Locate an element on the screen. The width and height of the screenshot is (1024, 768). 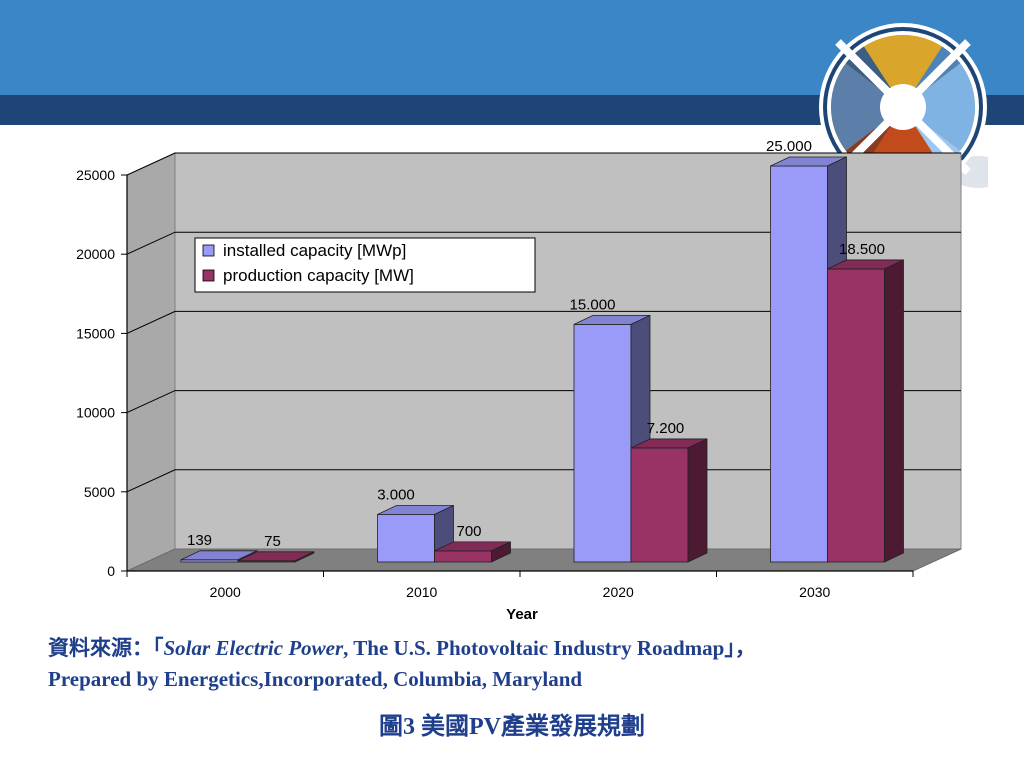
bar-production-2020 is located at coordinates (659, 505).